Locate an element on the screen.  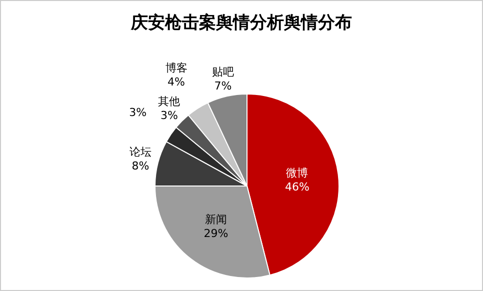
slice-label: 论坛 is located at coordinates (140, 152).